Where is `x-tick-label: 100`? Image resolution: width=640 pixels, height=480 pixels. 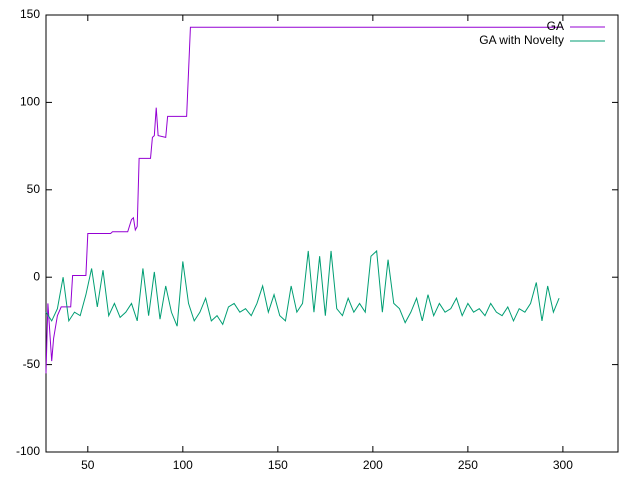 x-tick-label: 100 is located at coordinates (183, 465).